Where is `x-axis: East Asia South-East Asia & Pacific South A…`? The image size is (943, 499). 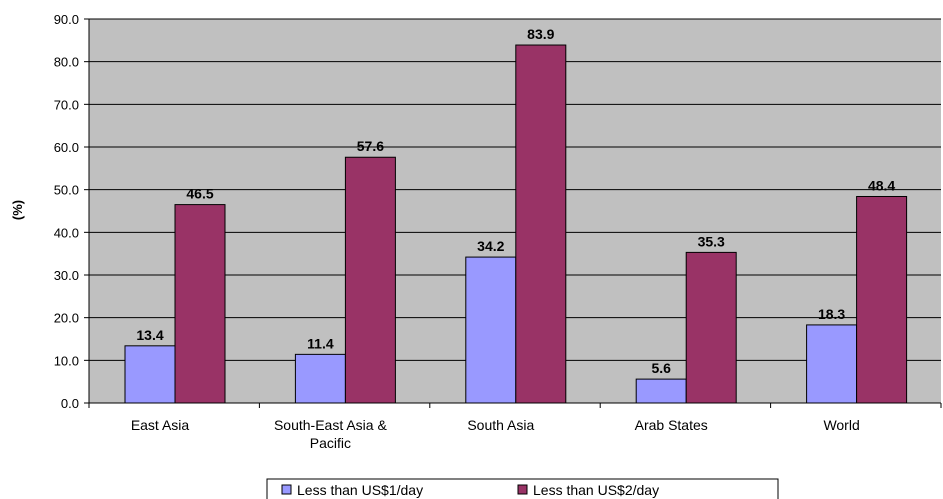 x-axis: East Asia South-East Asia & Pacific South A… is located at coordinates (515, 426).